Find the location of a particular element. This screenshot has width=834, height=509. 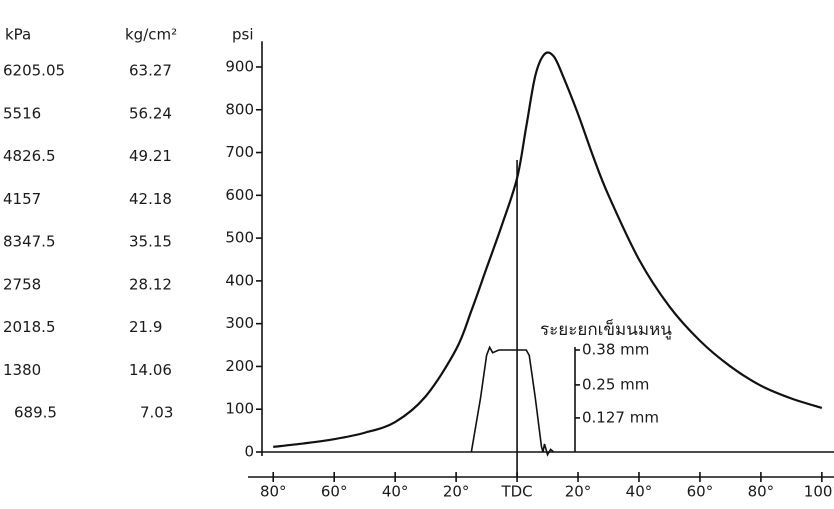

y-tick-label: 0 is located at coordinates (249, 452).